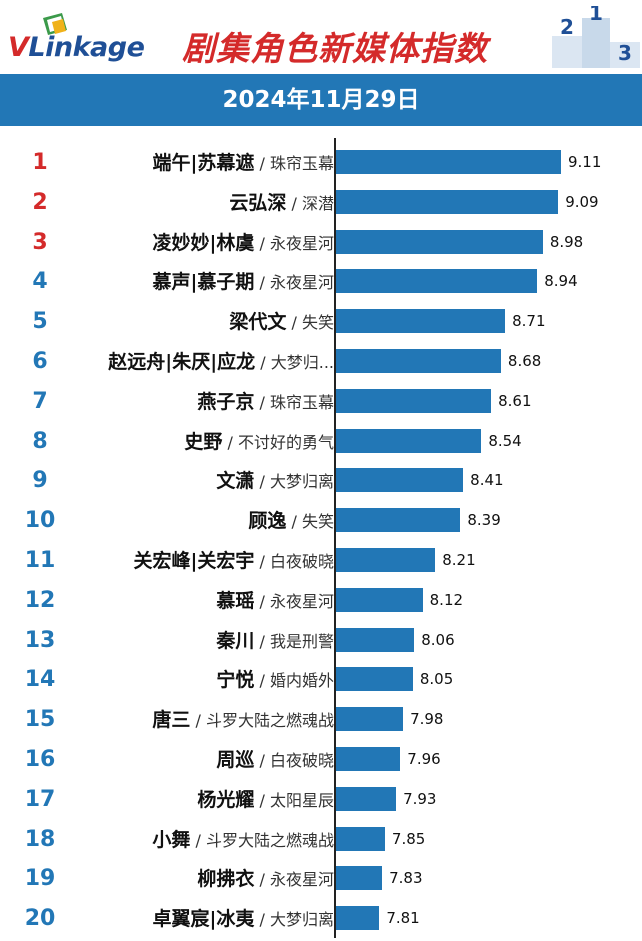 Image resolution: width=642 pixels, height=941 pixels. I want to click on character-name: 梁代文, so click(258, 322).